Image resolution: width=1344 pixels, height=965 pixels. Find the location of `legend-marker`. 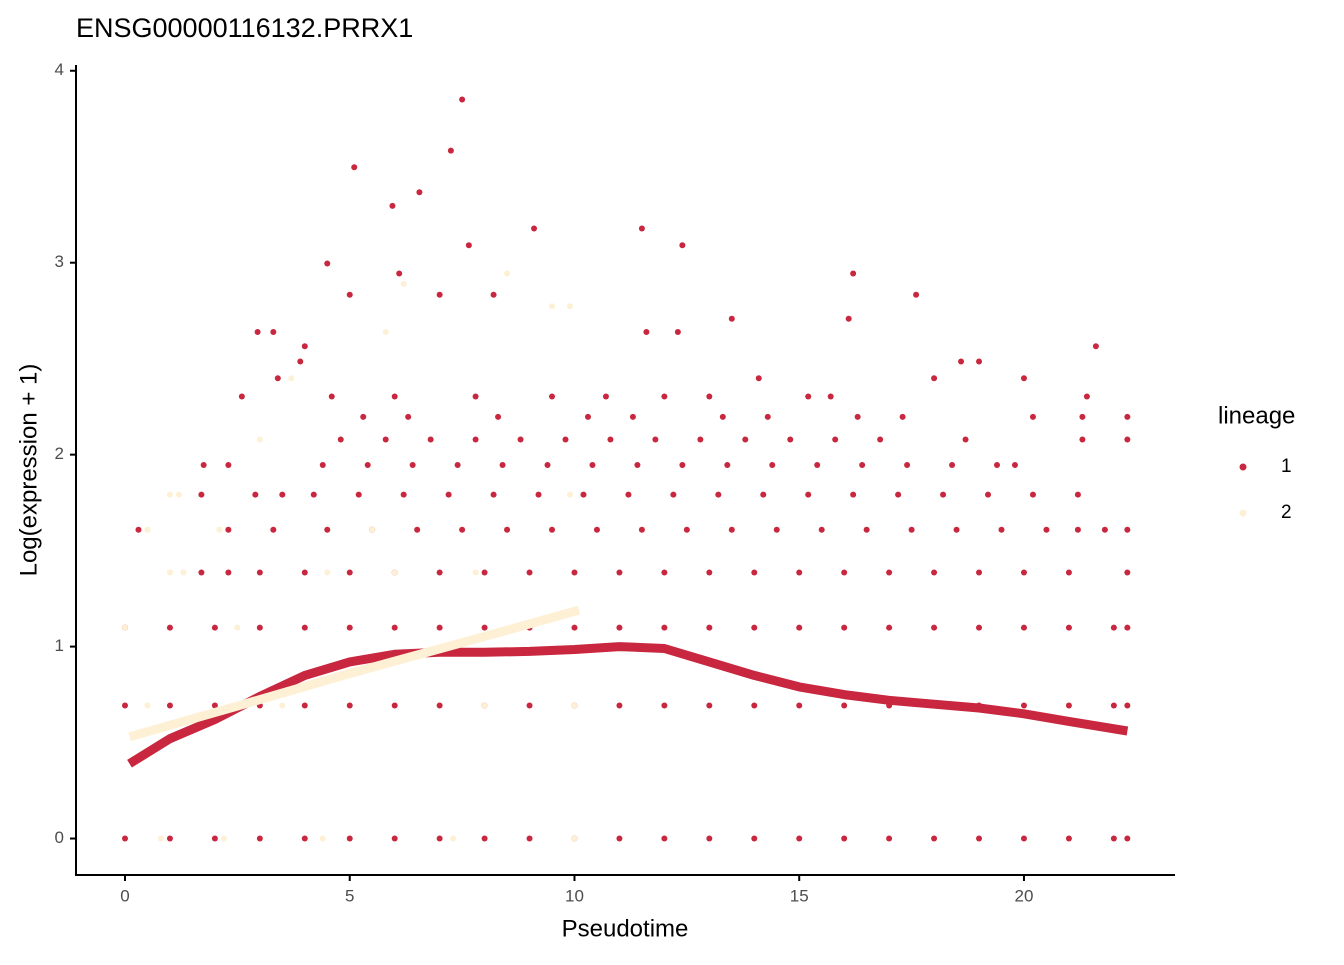

legend-marker is located at coordinates (1243, 513).